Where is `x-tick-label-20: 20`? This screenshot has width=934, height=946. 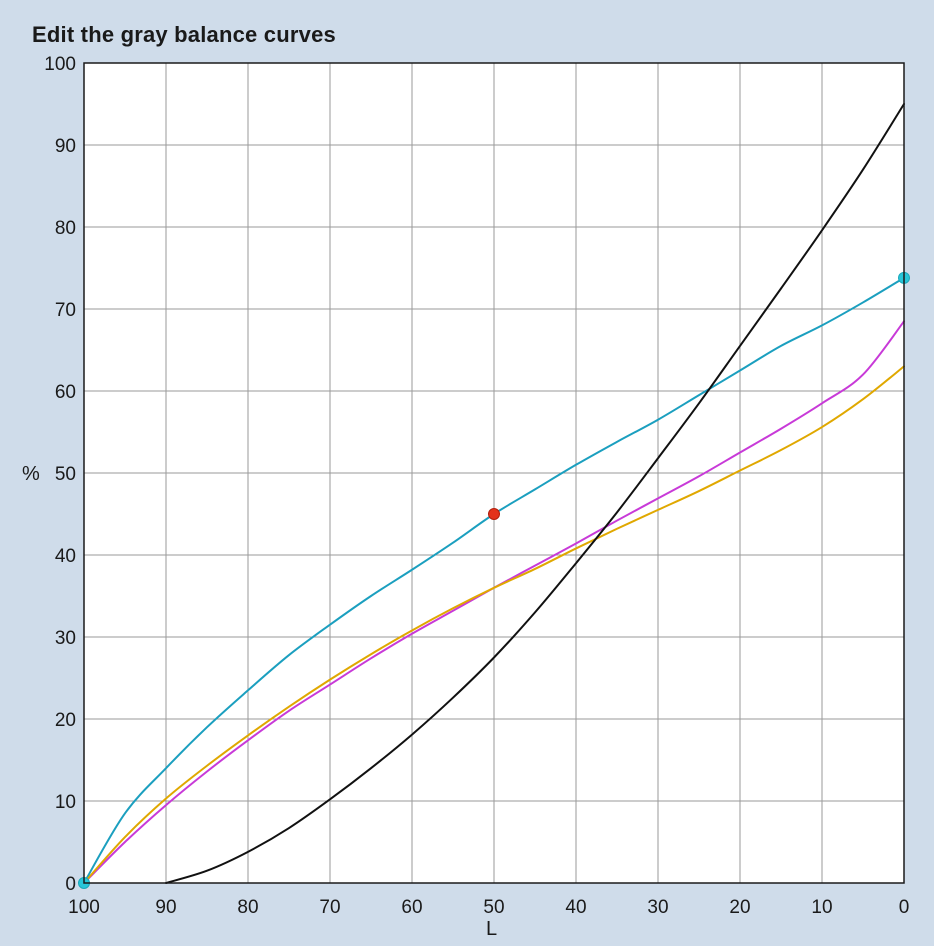 x-tick-label-20: 20 is located at coordinates (739, 907).